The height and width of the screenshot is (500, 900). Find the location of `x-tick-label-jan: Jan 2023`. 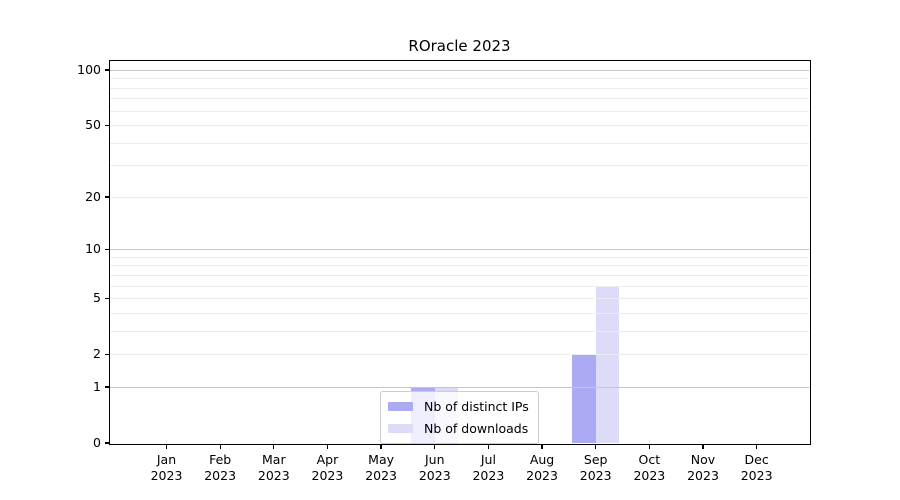

x-tick-label-jan: Jan 2023 is located at coordinates (167, 467).